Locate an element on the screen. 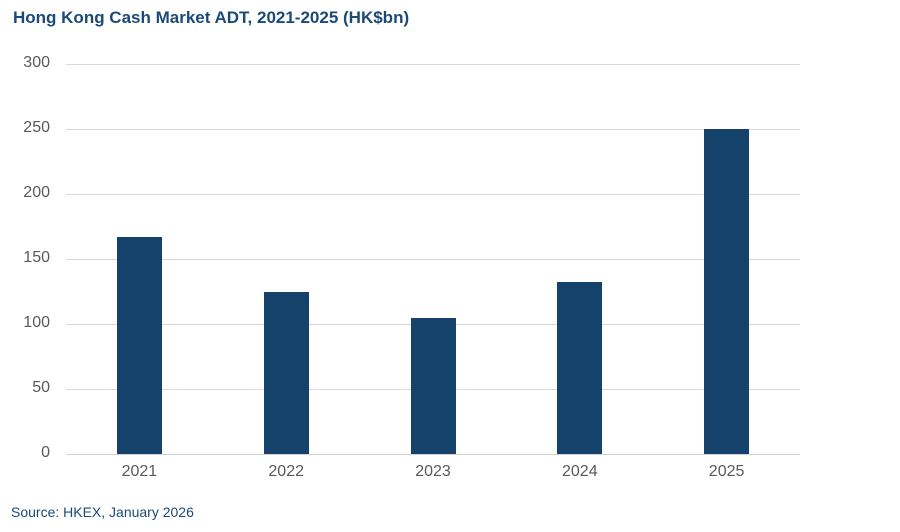 This screenshot has height=532, width=900. y-tick-label: 0 is located at coordinates (45, 452).